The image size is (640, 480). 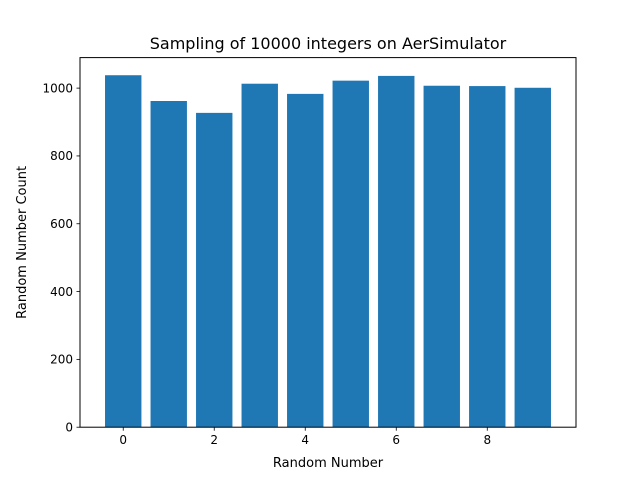 What do you see at coordinates (61, 360) in the screenshot?
I see `y-tick-label: 200` at bounding box center [61, 360].